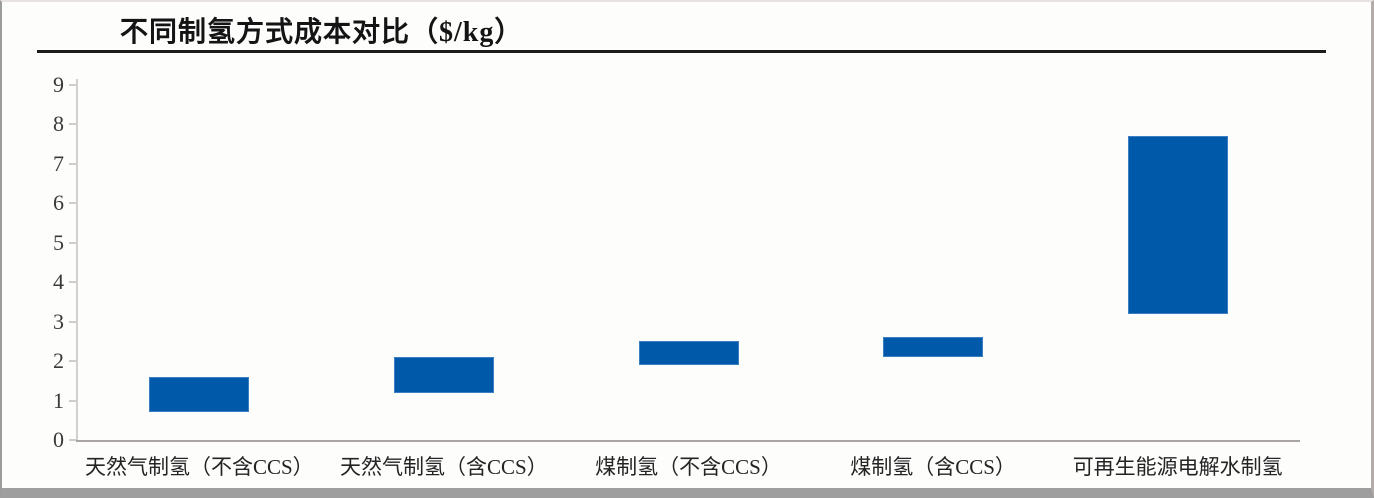 The height and width of the screenshot is (498, 1374). Describe the element at coordinates (58, 85) in the screenshot. I see `y-tick-label: 9` at that location.